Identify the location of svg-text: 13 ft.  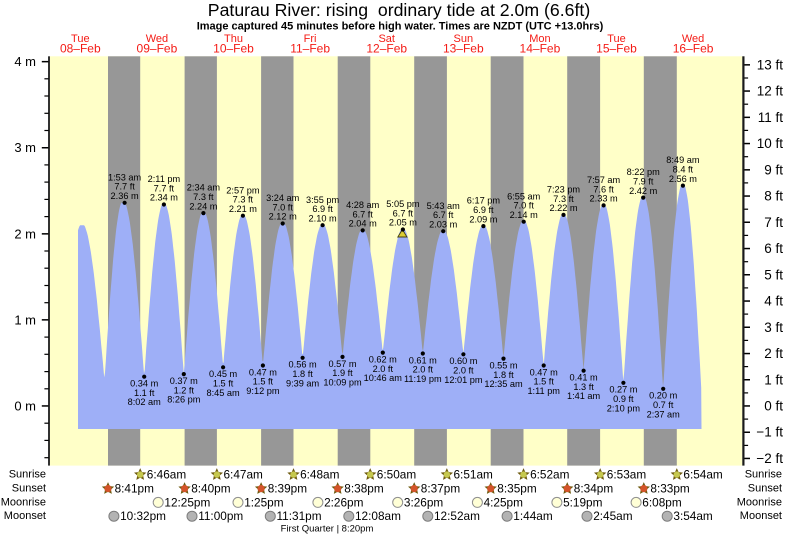
(770, 64).